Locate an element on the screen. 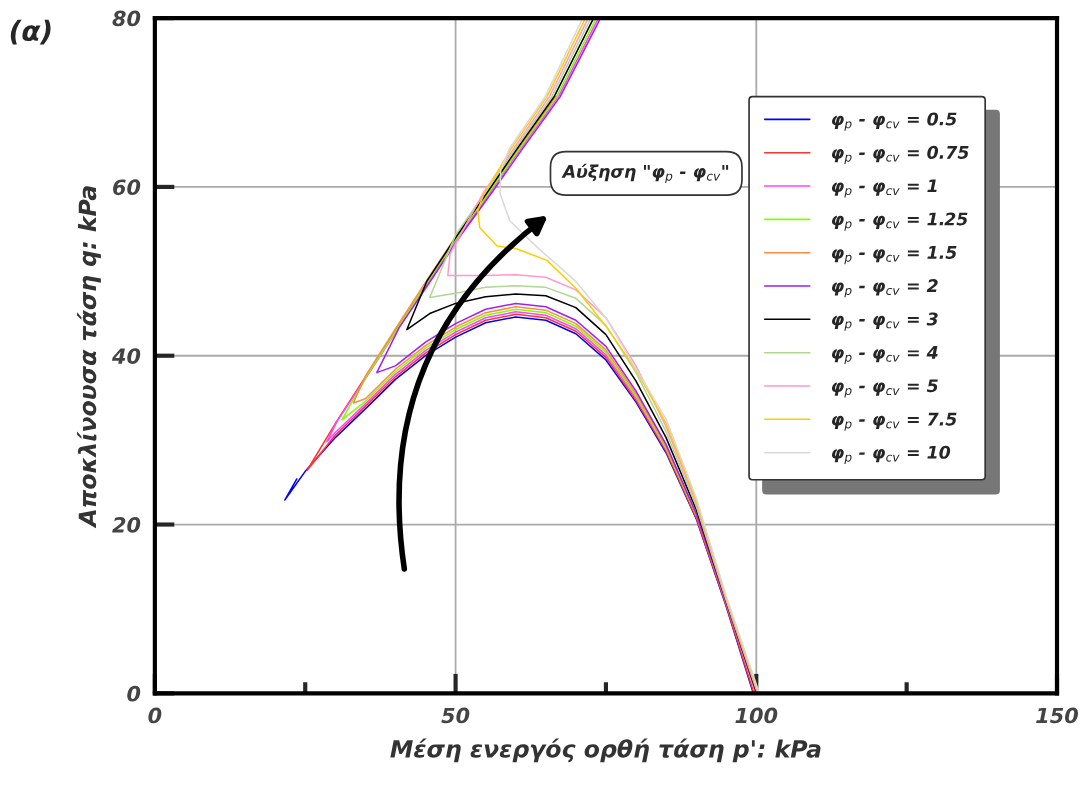 The width and height of the screenshot is (1083, 787). x-tick-label: 100 is located at coordinates (756, 715).